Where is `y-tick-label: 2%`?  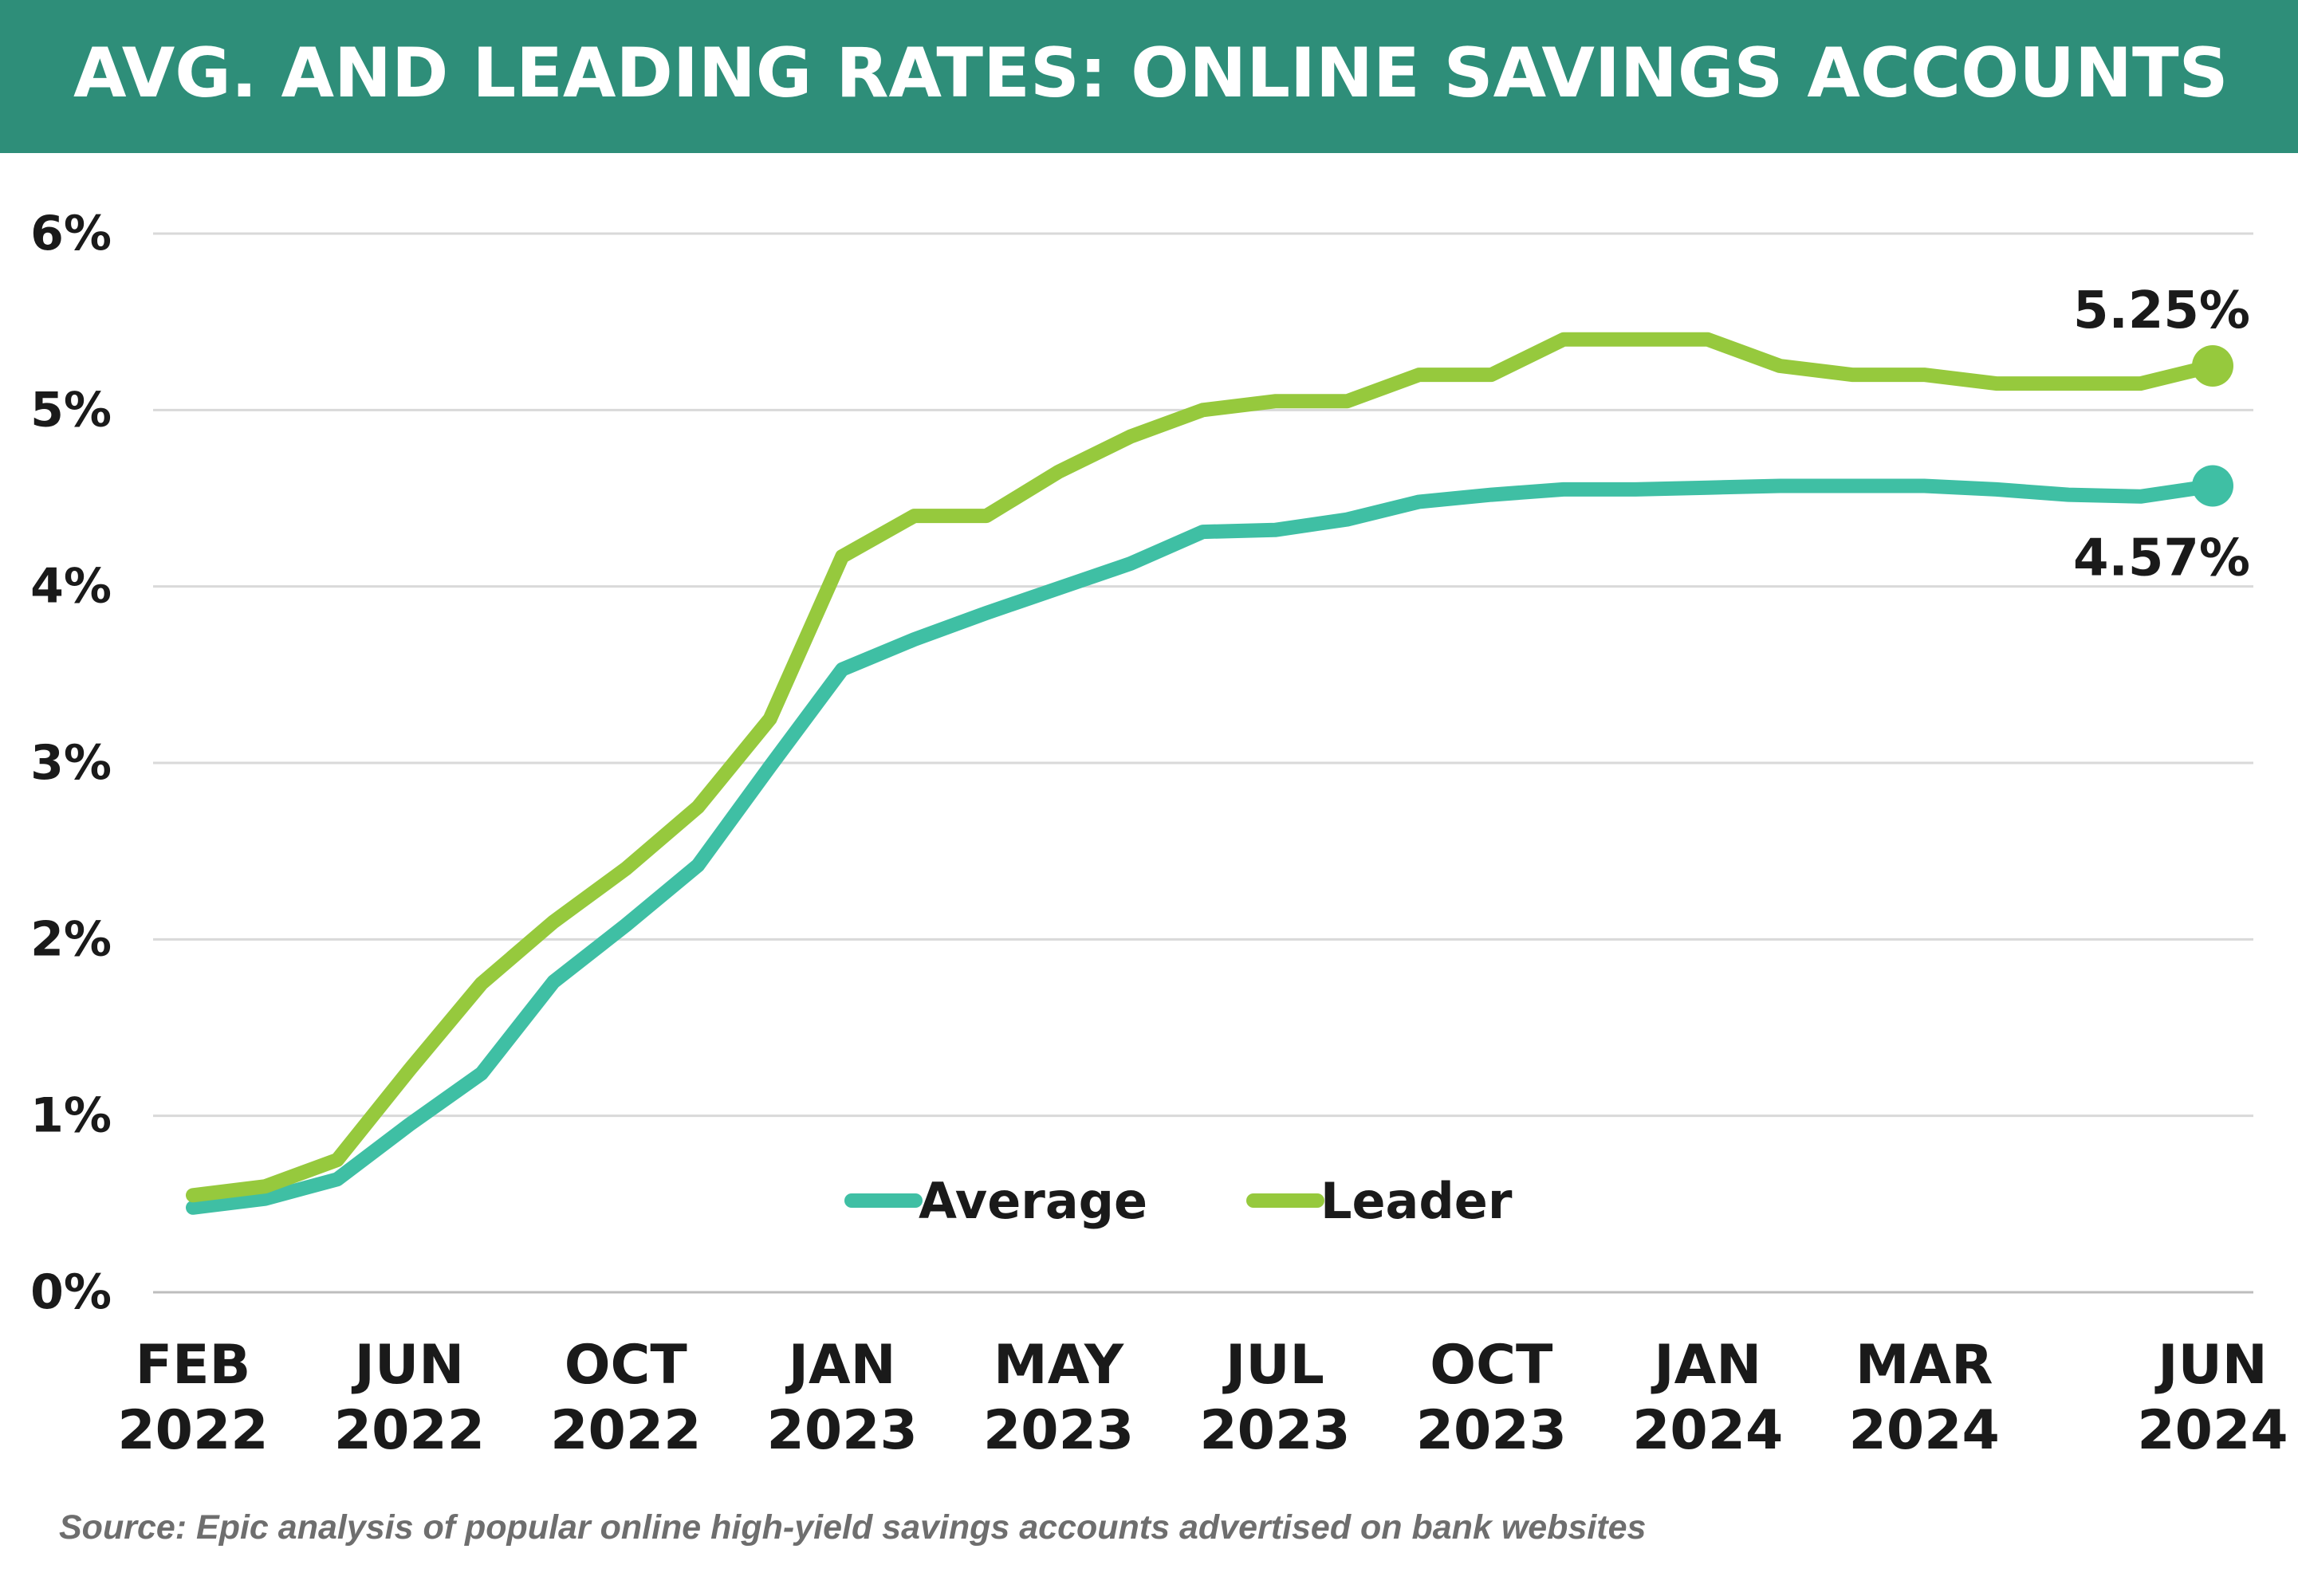
y-tick-label: 2% is located at coordinates (71, 939).